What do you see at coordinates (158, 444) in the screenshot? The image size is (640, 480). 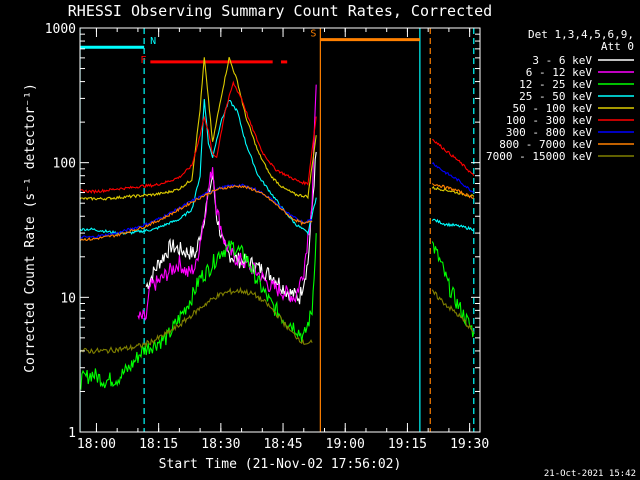 I see `x-tick-label: 18:15` at bounding box center [158, 444].